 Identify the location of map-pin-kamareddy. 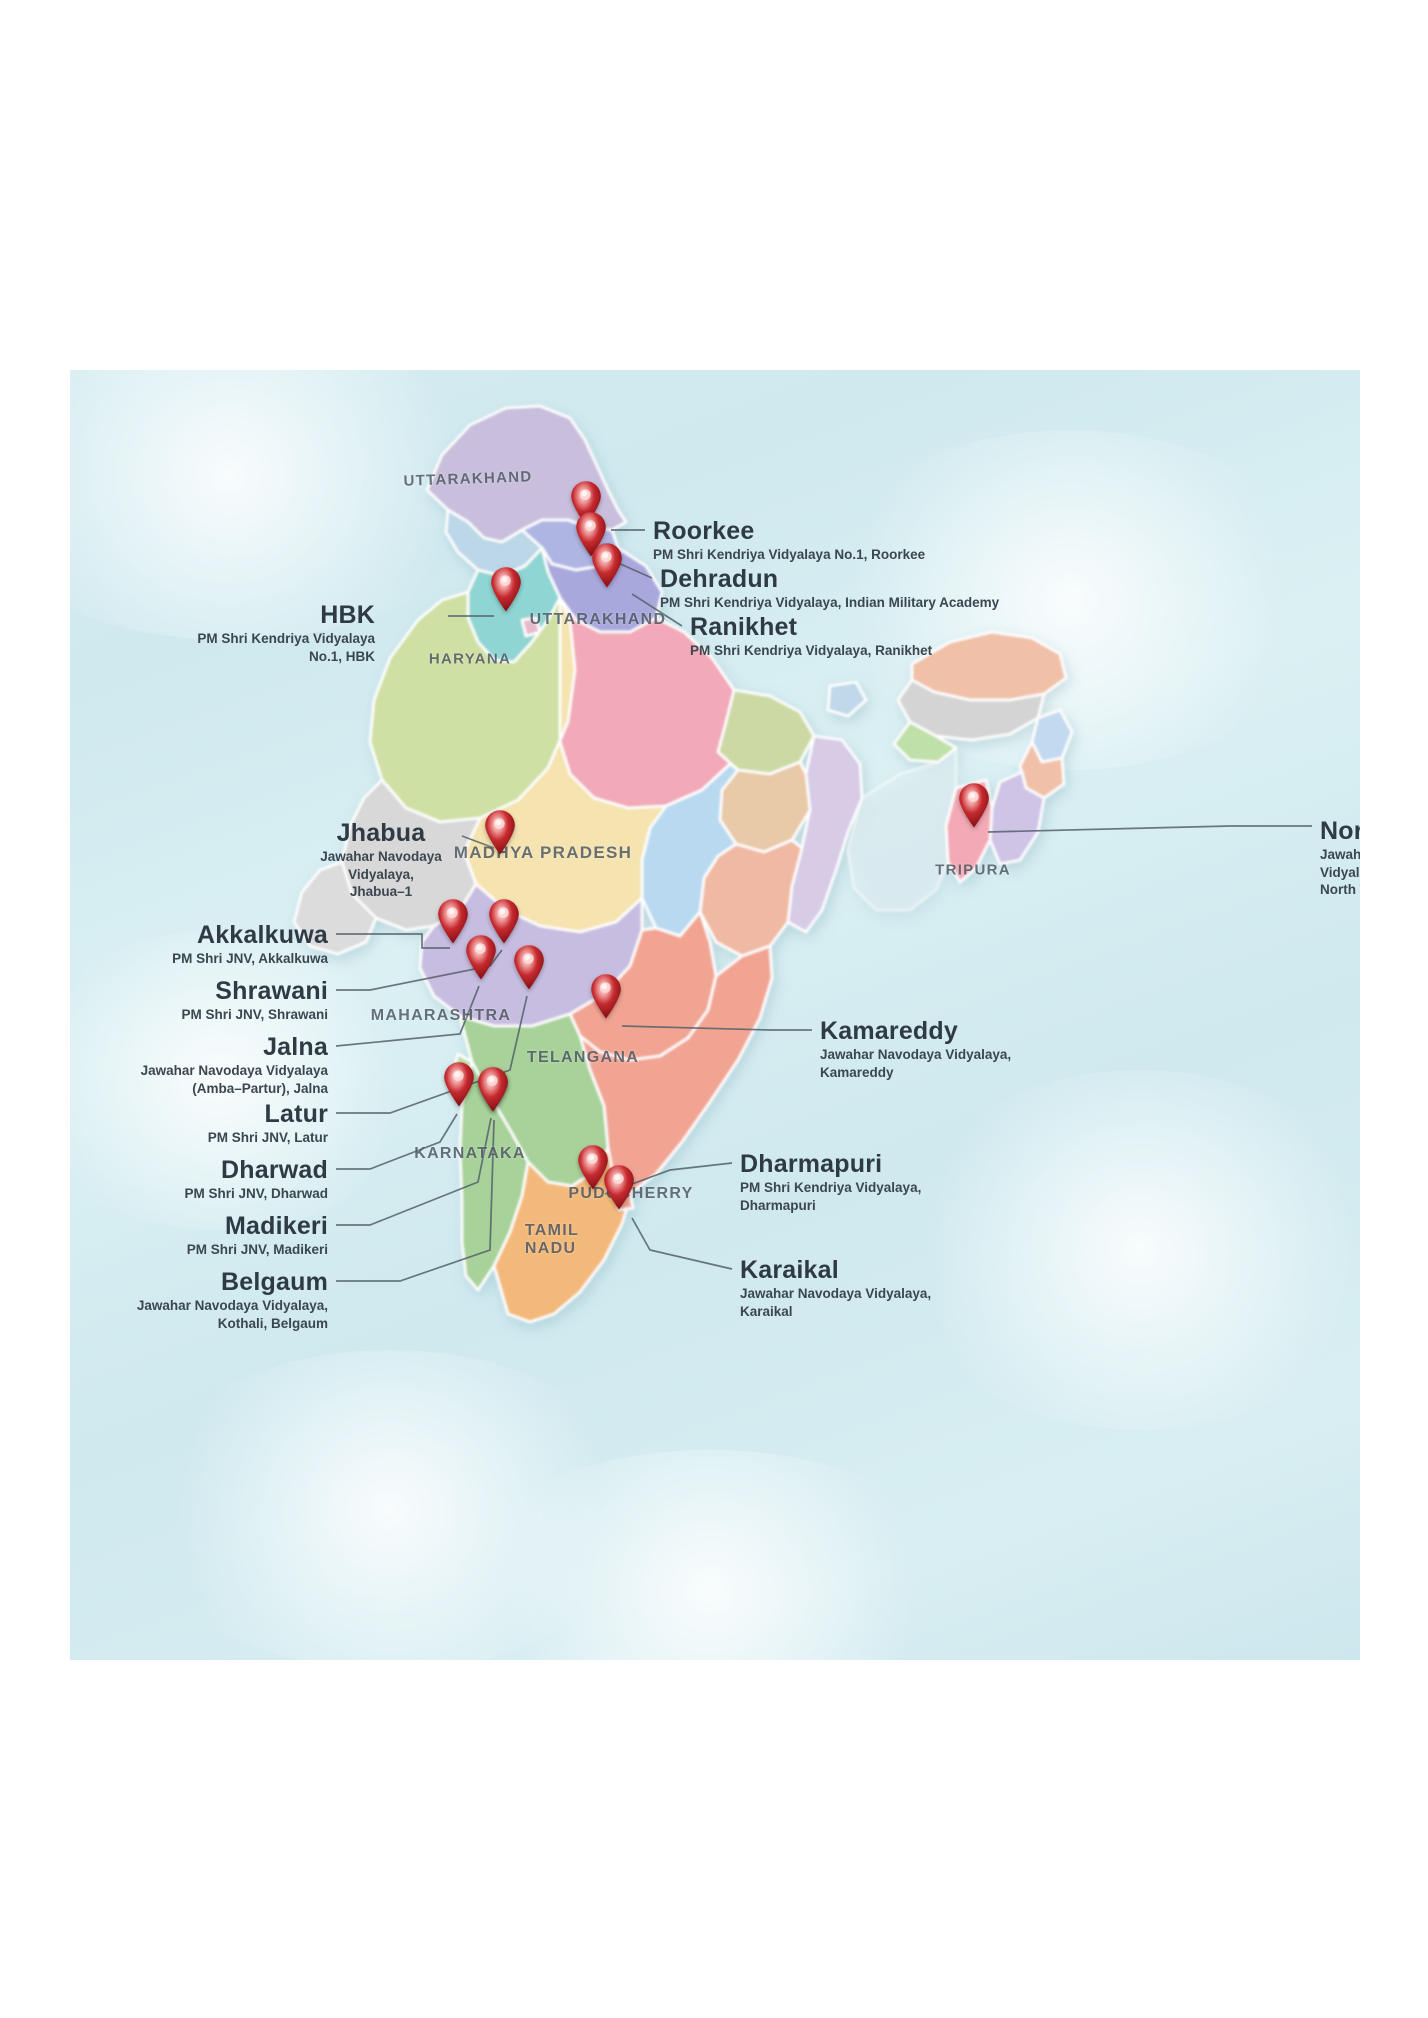
(606, 996).